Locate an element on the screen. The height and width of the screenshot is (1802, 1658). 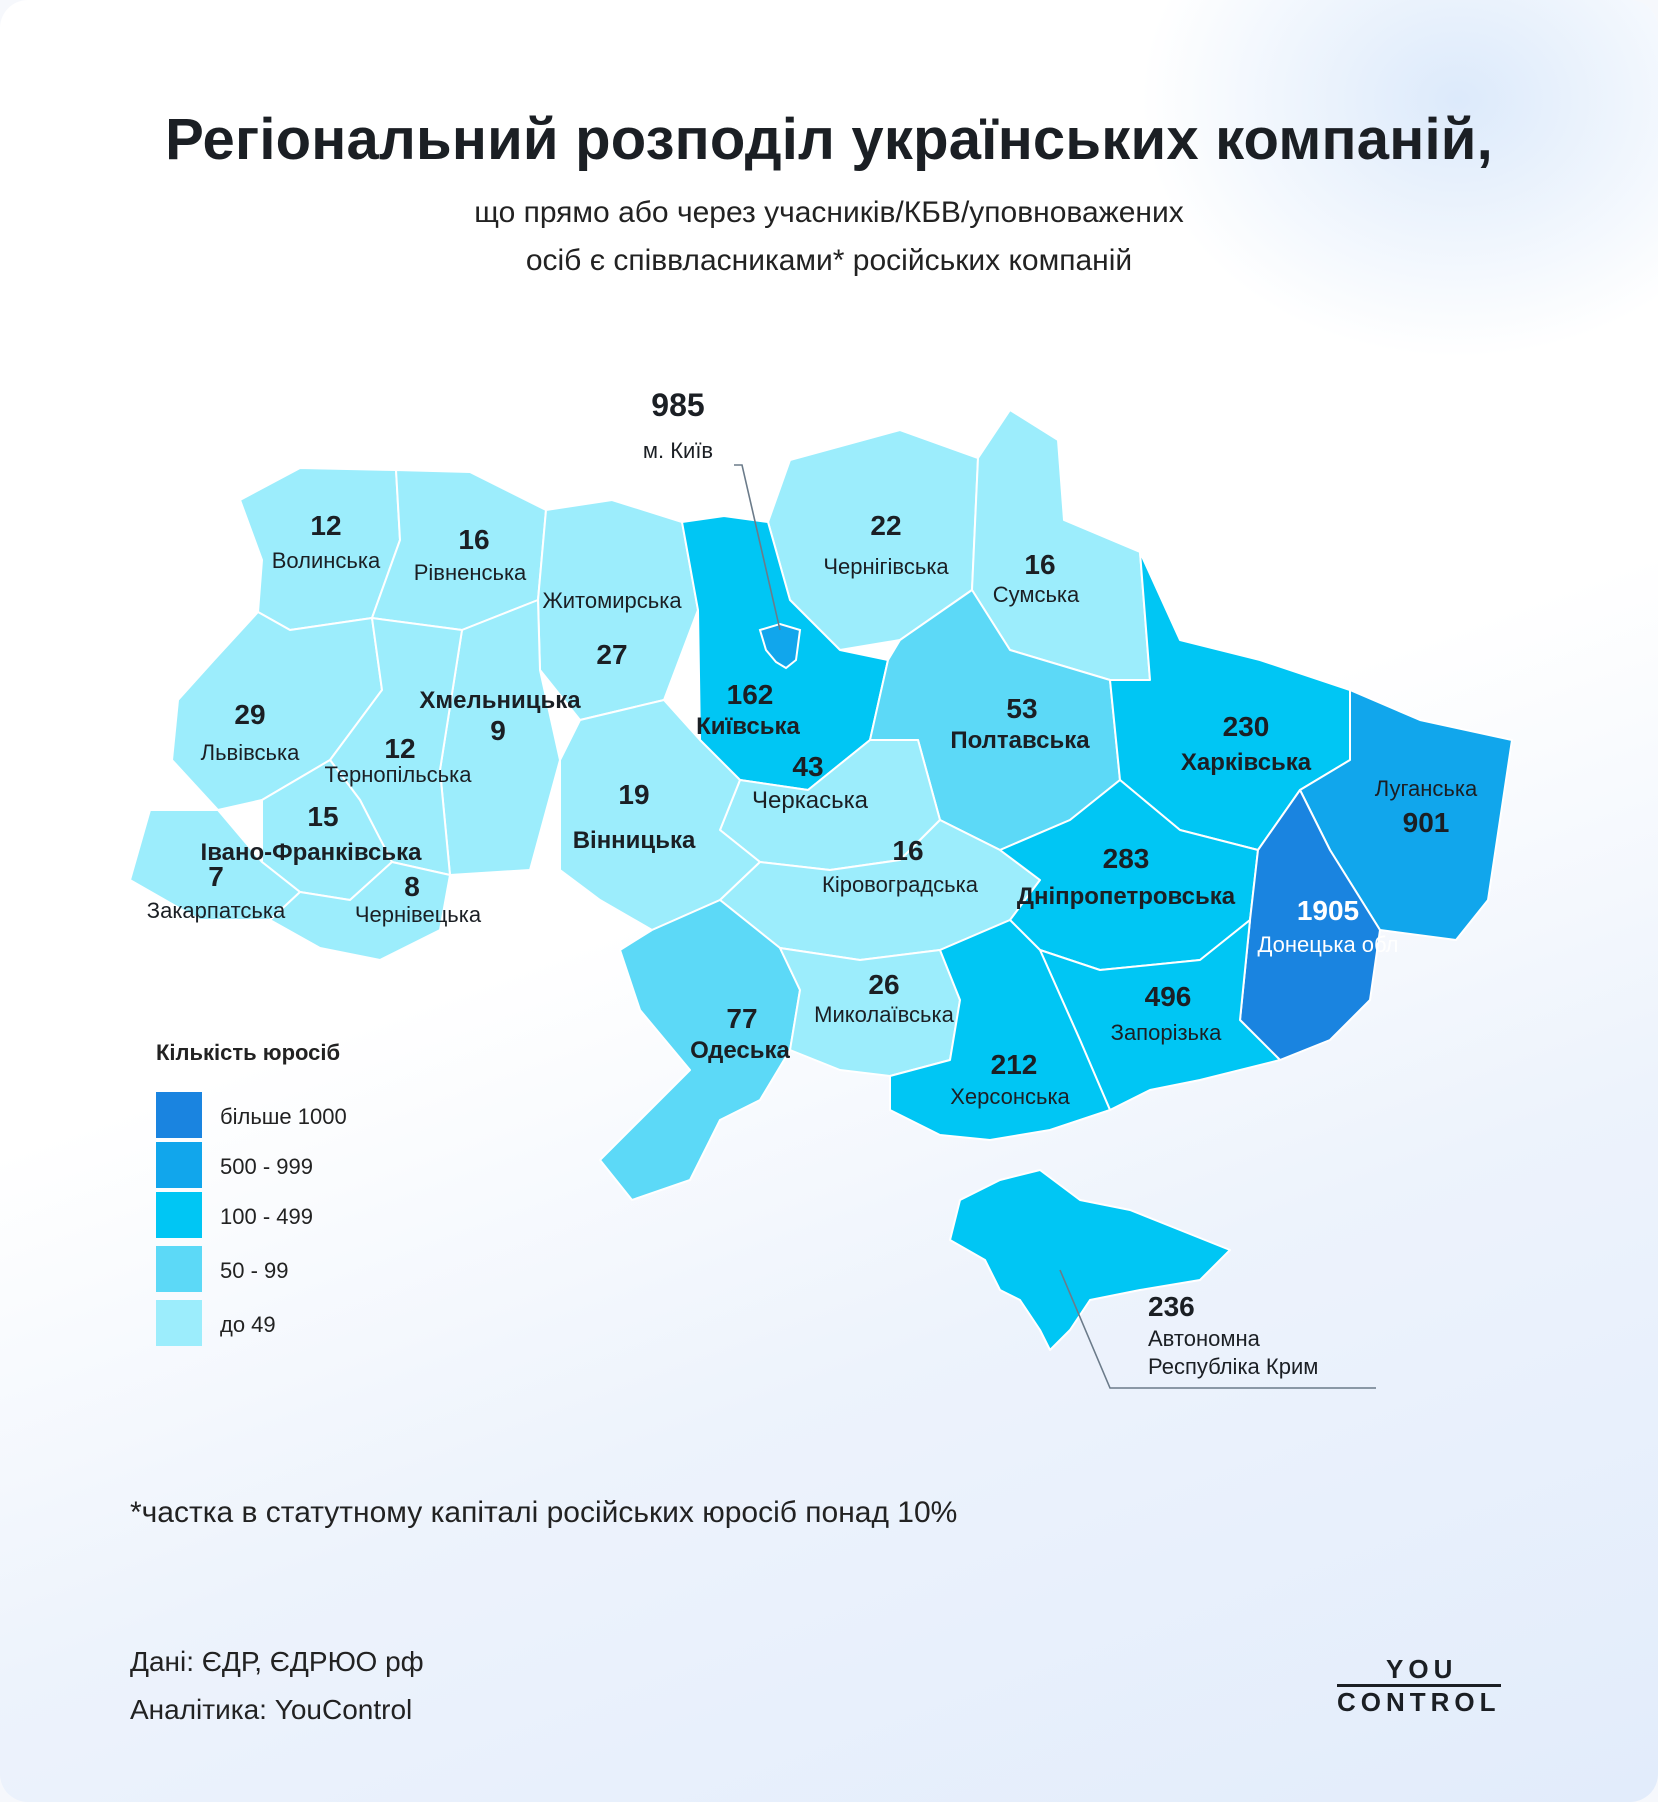
youcontrol-logo: YOU CONTROL is located at coordinates (1415, 1685).